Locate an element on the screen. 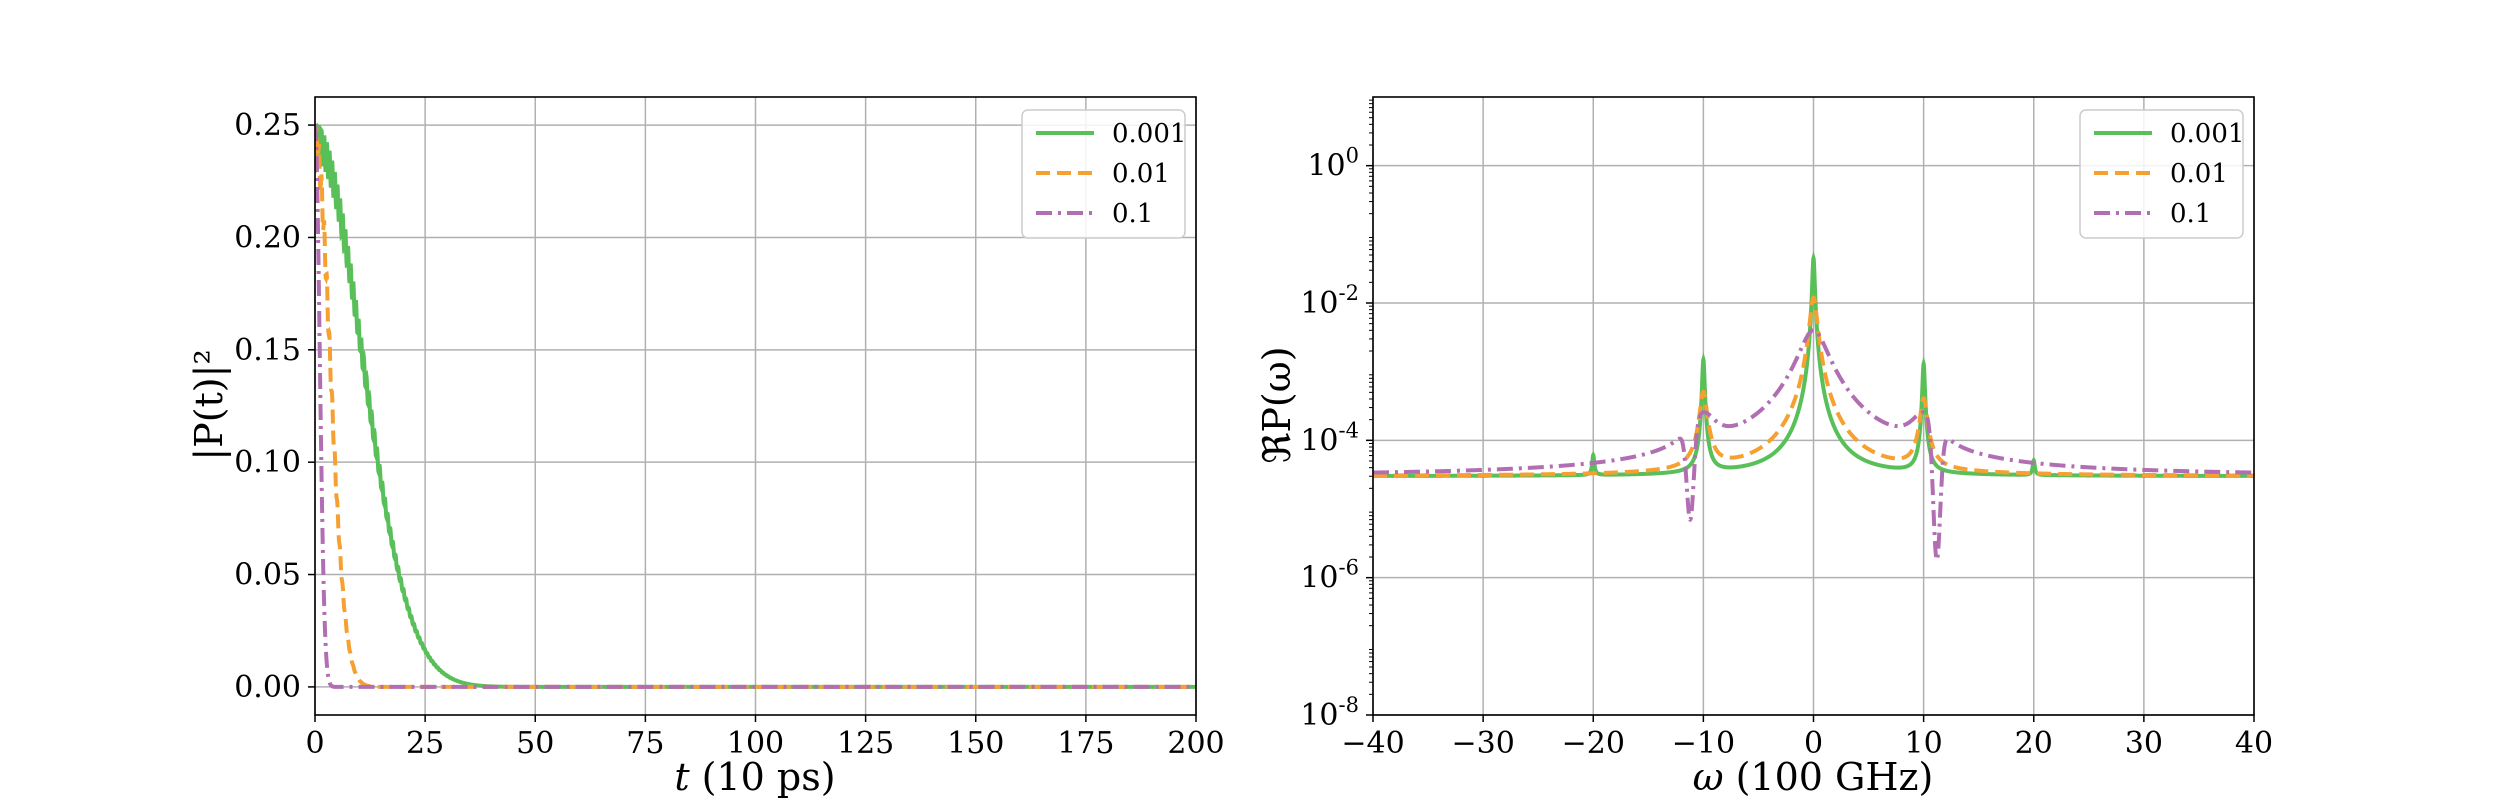 The height and width of the screenshot is (800, 2500). right-legend-label: 0.01 is located at coordinates (2199, 174).